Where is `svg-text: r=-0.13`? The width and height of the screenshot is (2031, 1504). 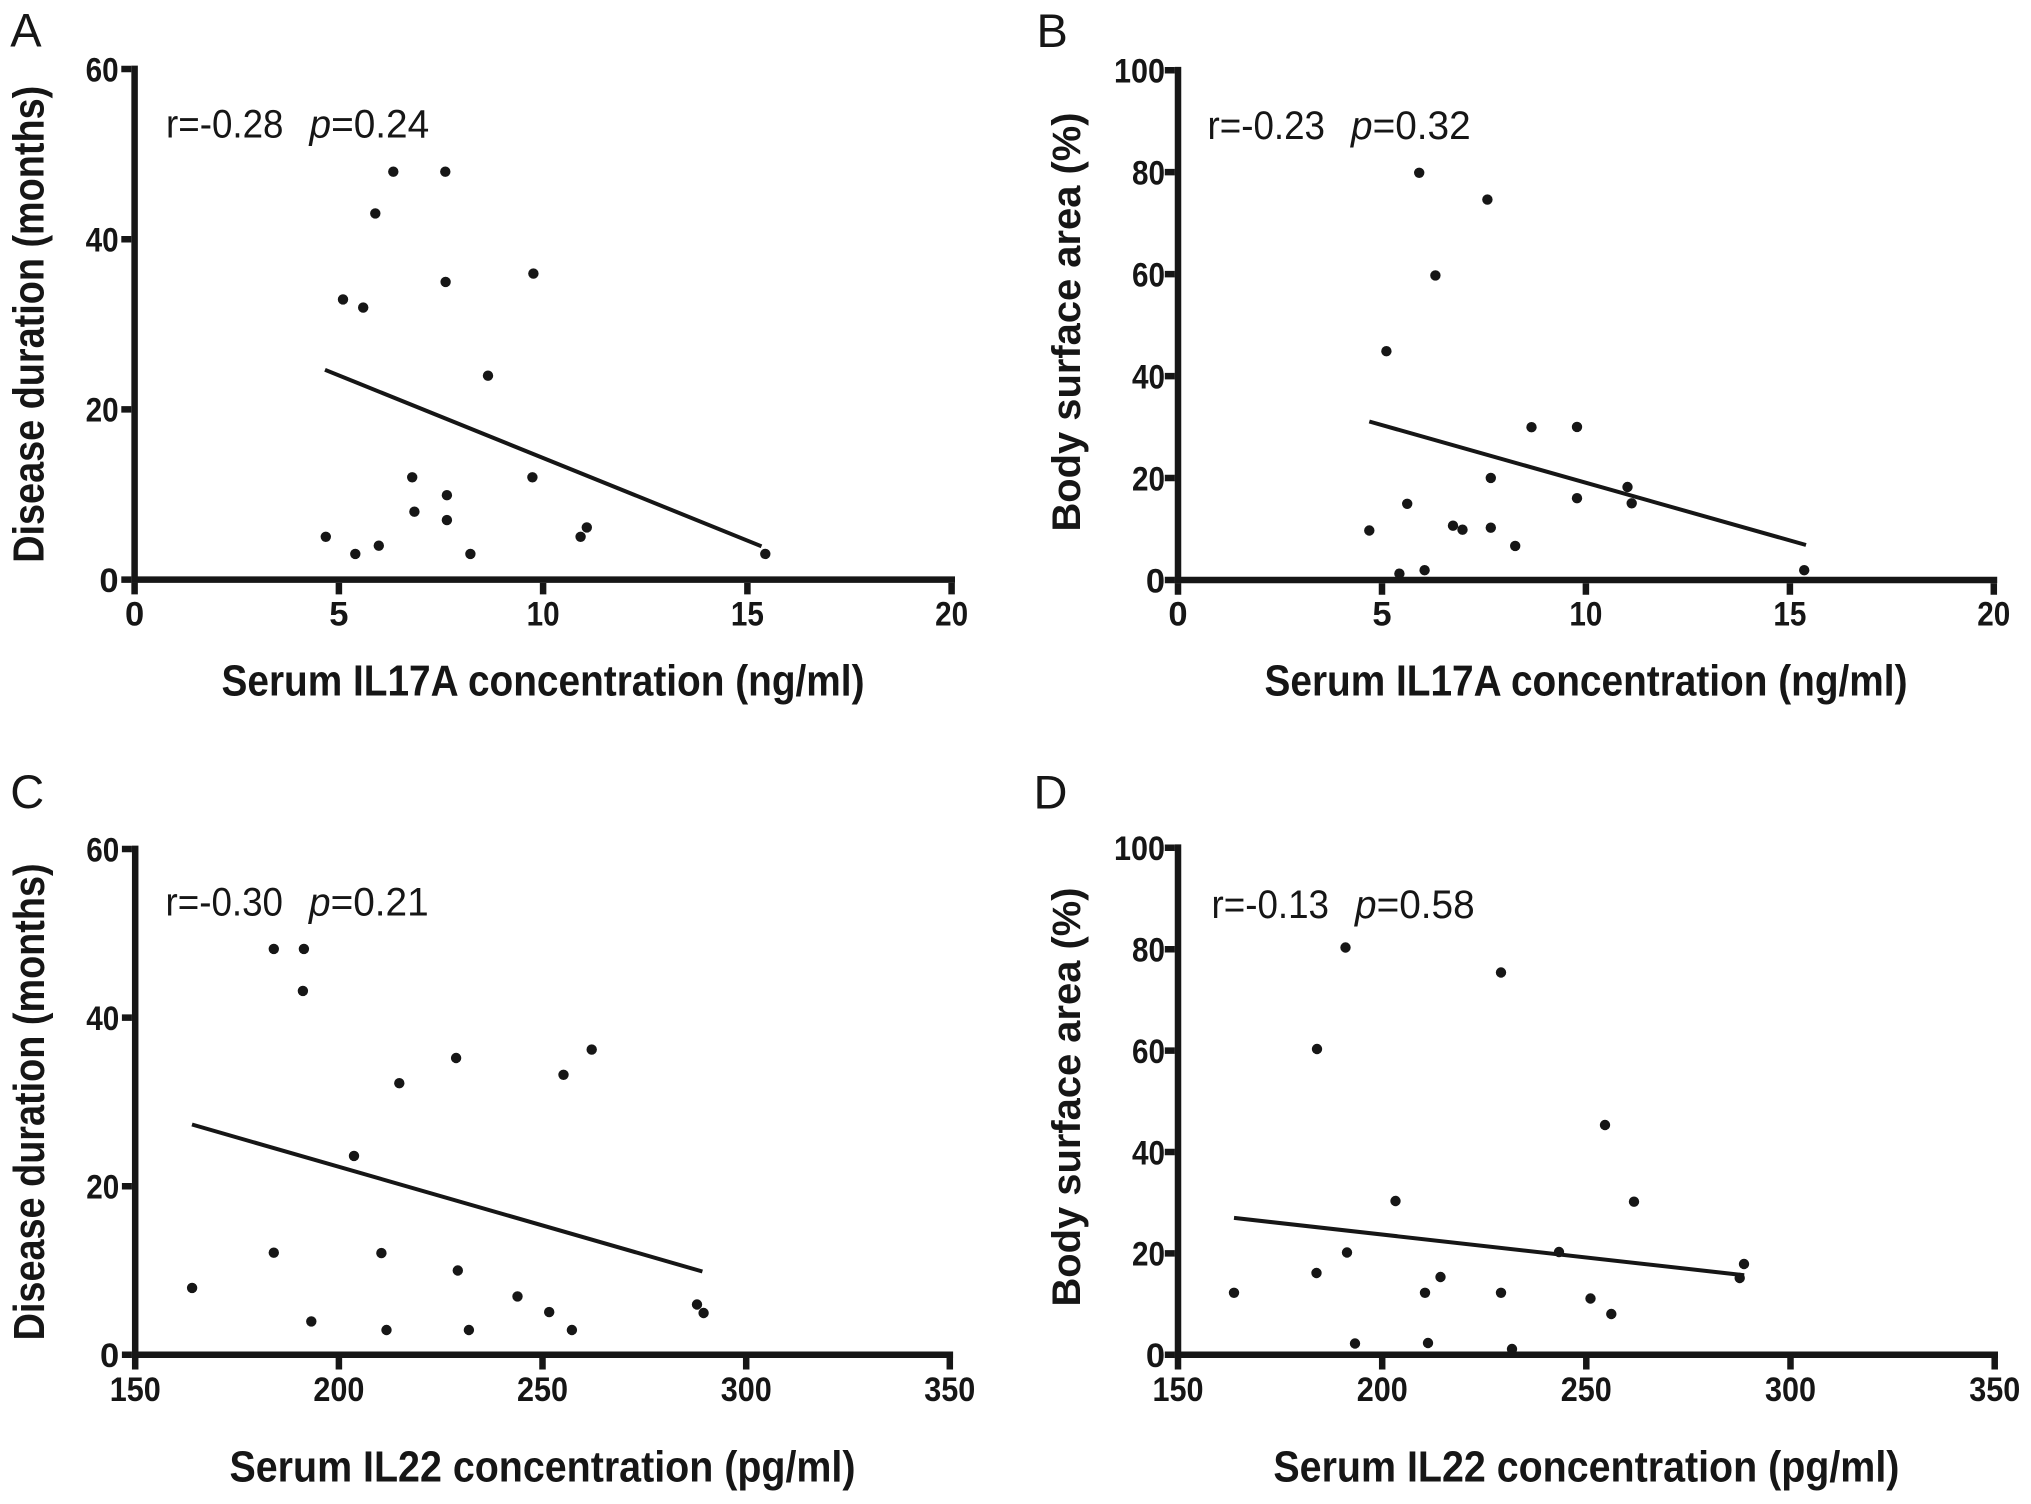 svg-text: r=-0.13 is located at coordinates (1271, 905).